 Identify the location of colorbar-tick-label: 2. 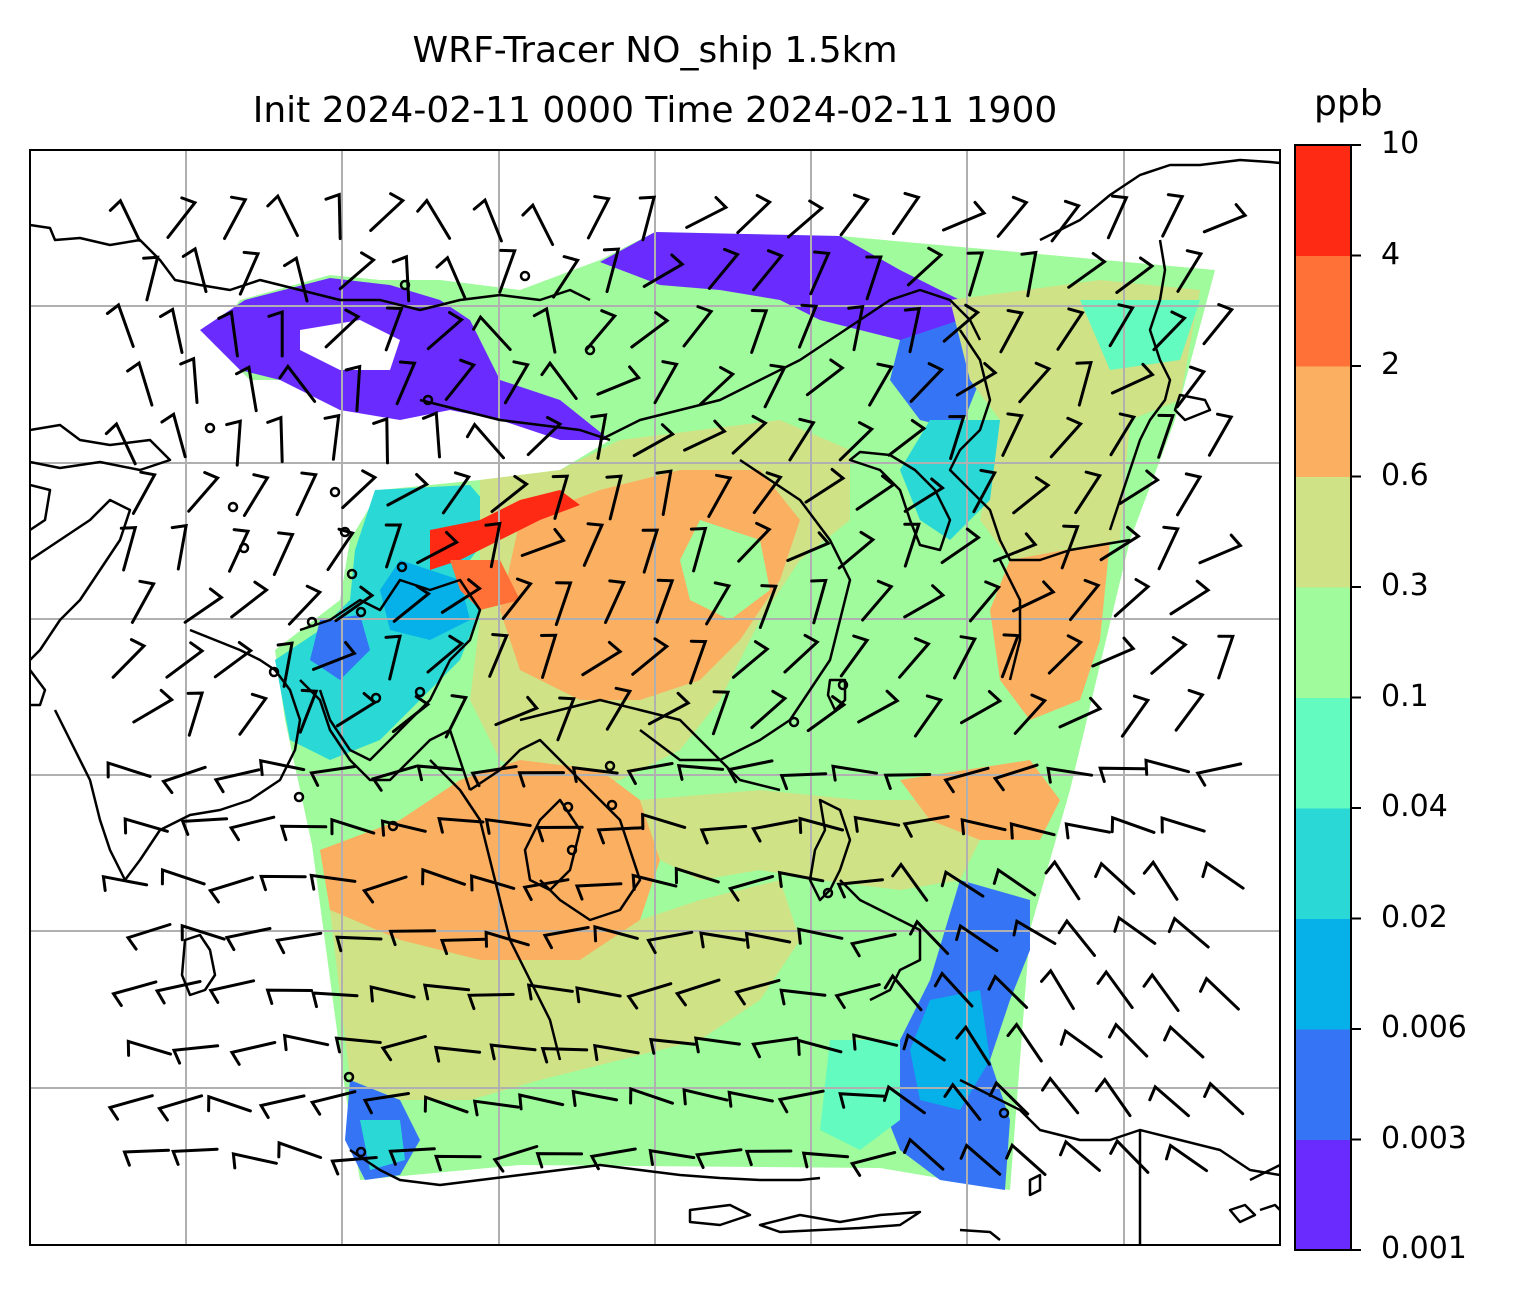
(1391, 364).